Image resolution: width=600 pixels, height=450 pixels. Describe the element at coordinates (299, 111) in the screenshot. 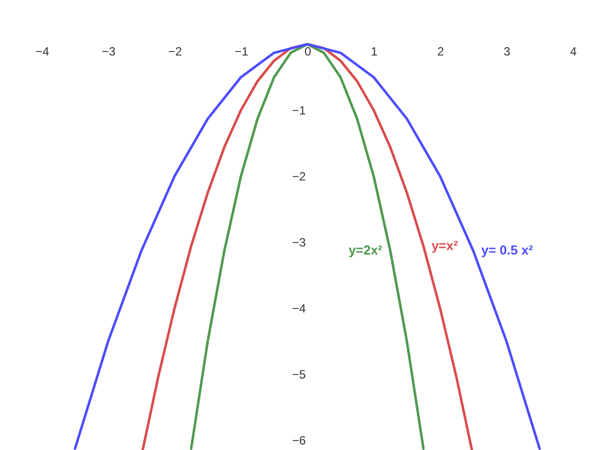

I see `y-tick-label: −1` at that location.